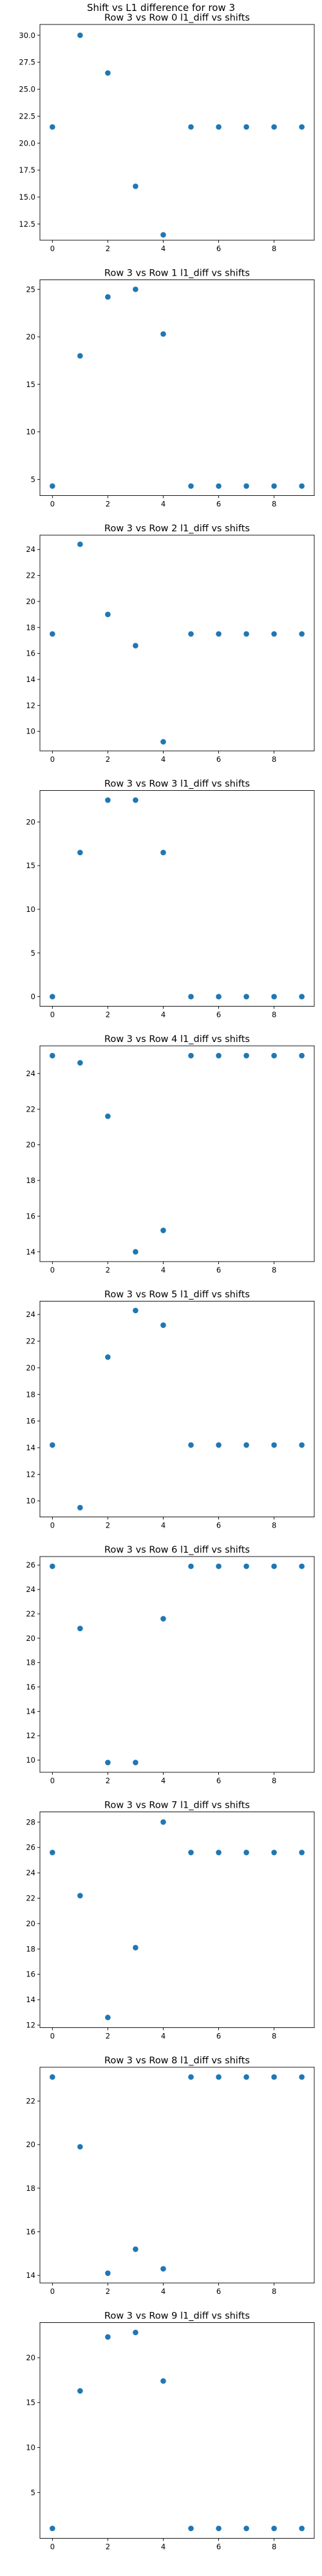  Describe the element at coordinates (30, 1822) in the screenshot. I see `y-tick-label: 28` at that location.